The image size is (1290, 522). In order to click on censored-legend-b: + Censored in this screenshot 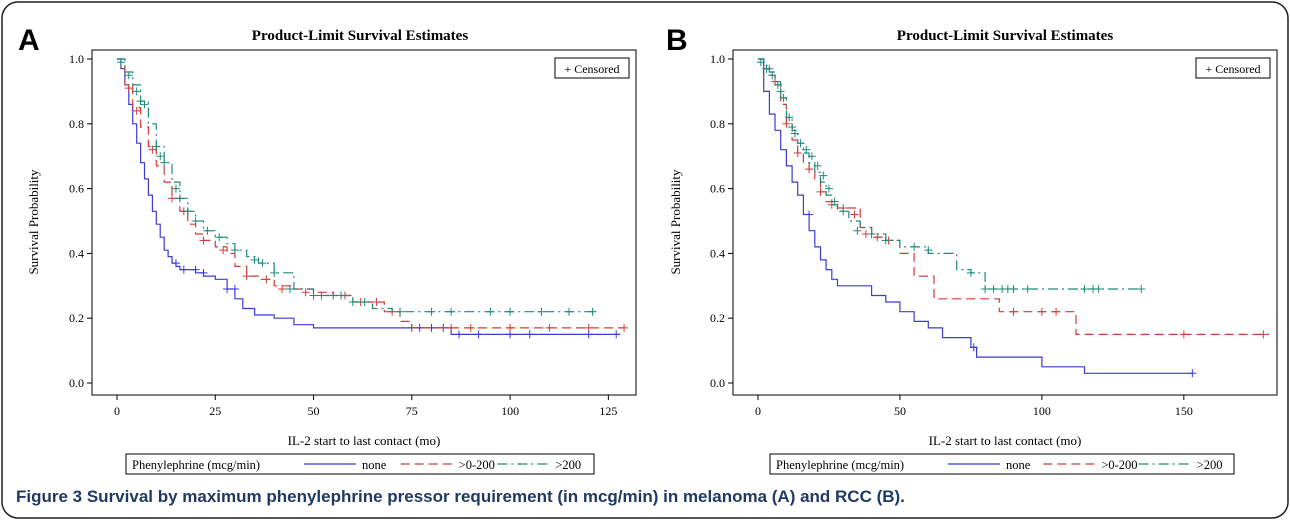, I will do `click(1232, 69)`.